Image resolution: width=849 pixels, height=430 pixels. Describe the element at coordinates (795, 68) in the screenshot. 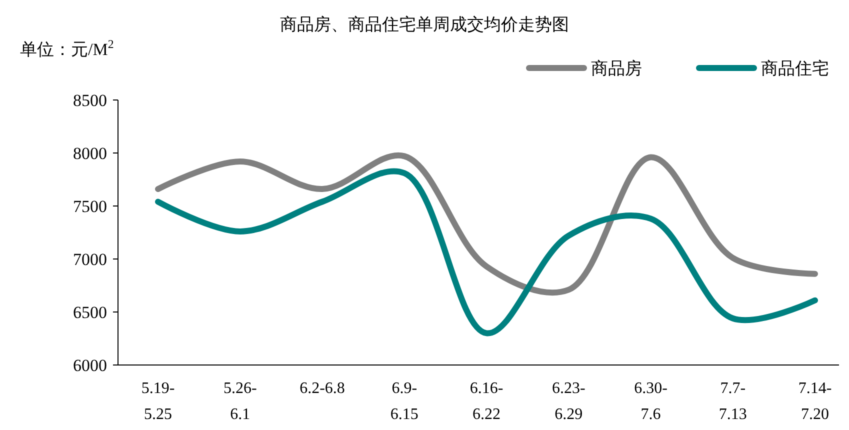

I see `legend-label: 商品住宅` at that location.